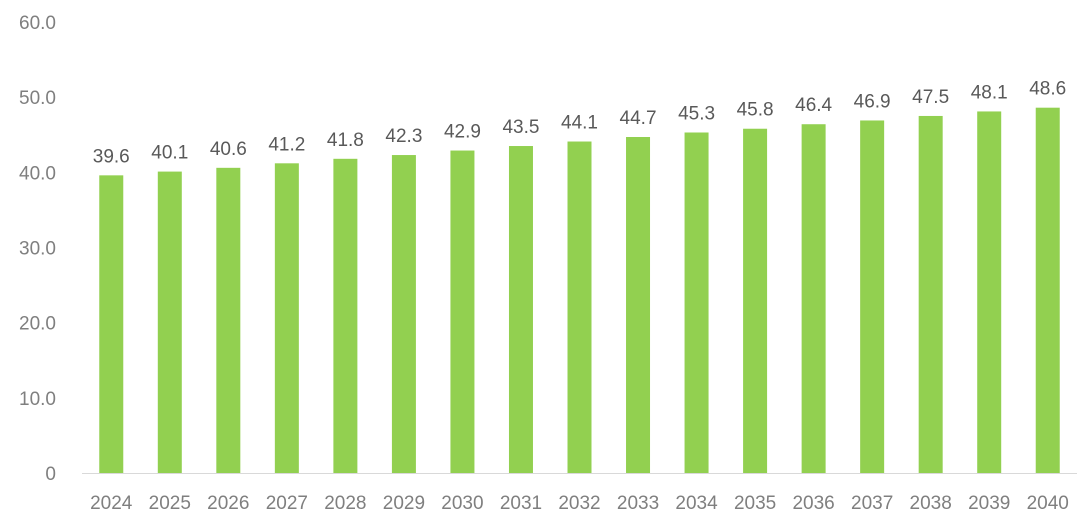 The height and width of the screenshot is (521, 1080). Describe the element at coordinates (755, 110) in the screenshot. I see `data-label: 45.8` at that location.